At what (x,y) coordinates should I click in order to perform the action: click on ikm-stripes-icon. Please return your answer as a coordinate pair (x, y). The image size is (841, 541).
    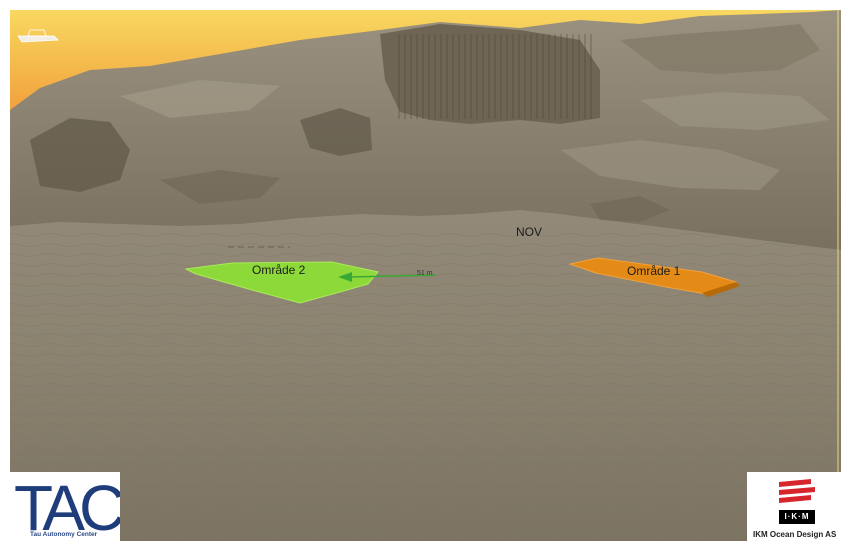
    Looking at the image, I should click on (797, 491).